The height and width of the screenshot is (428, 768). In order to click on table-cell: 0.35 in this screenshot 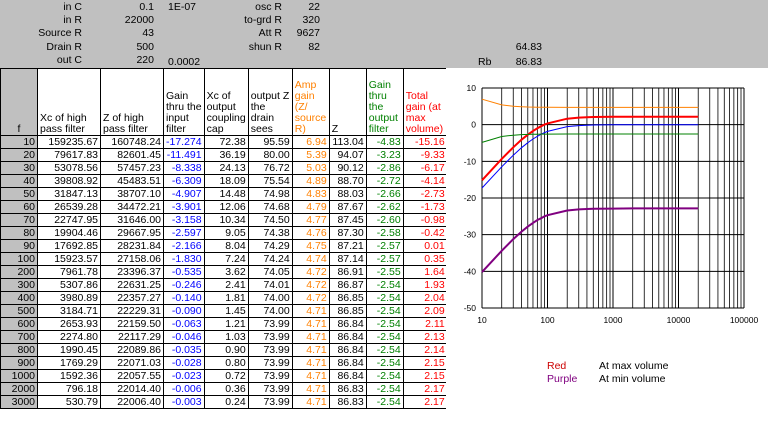, I will do `click(425, 259)`.